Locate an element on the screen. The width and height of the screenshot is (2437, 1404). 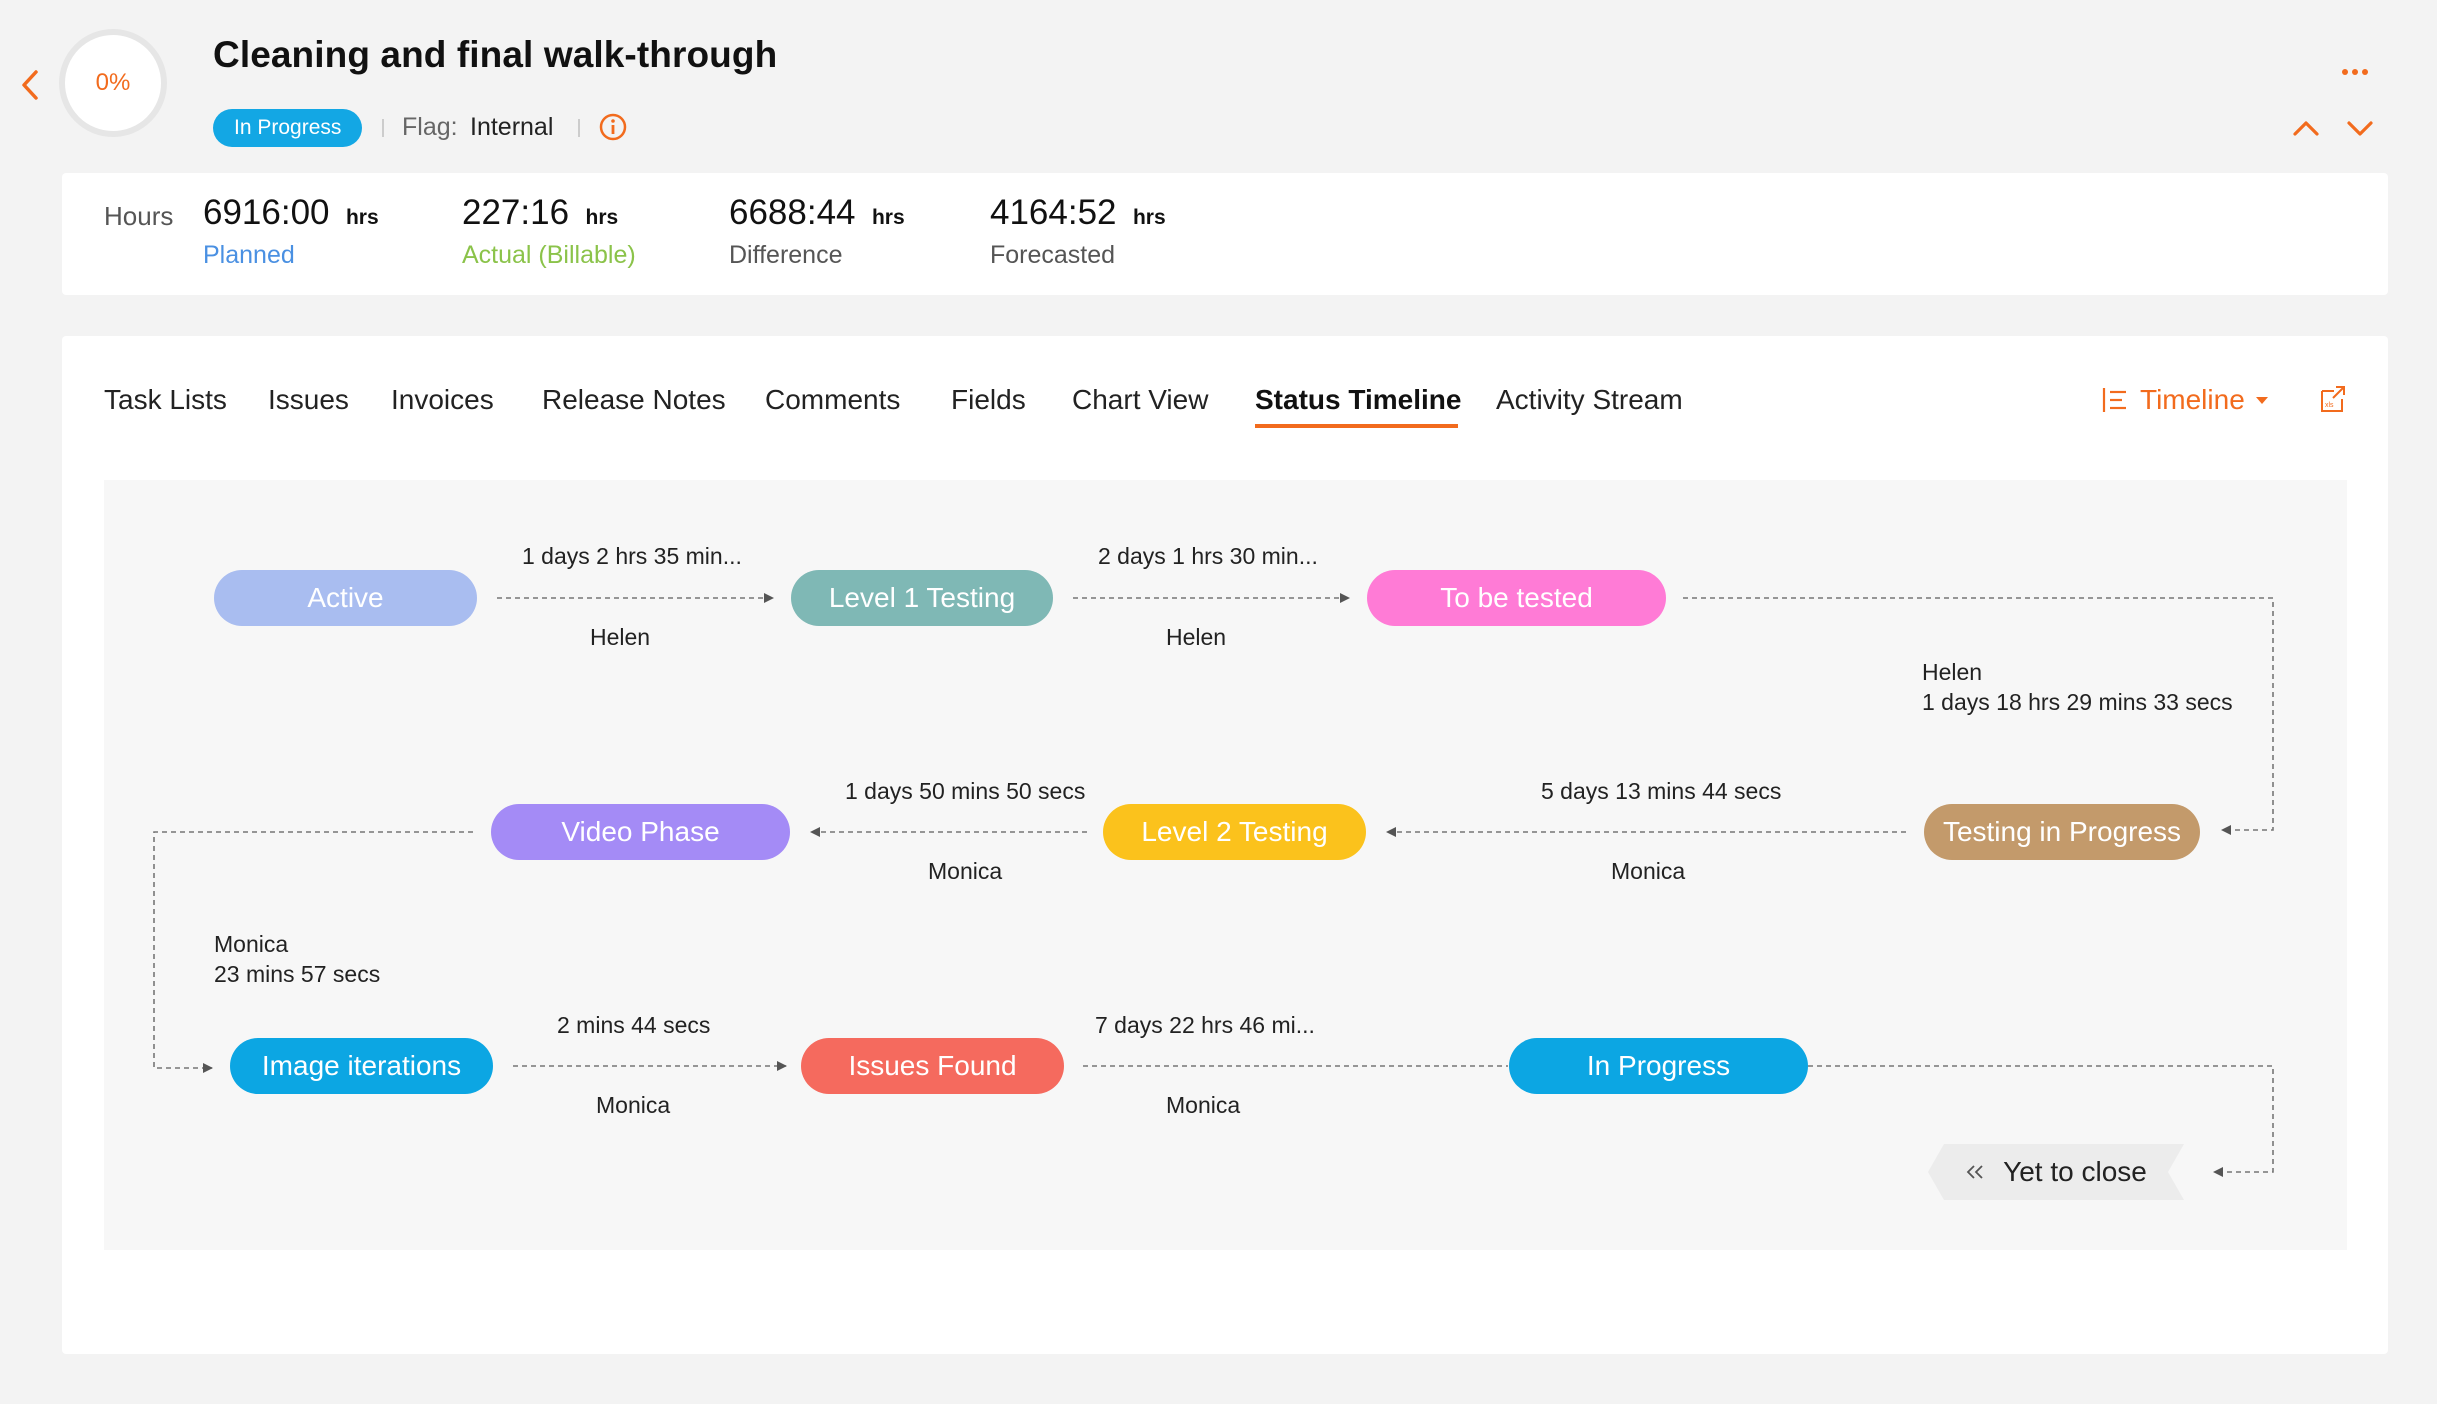
progress-percent: 0% is located at coordinates (113, 82).